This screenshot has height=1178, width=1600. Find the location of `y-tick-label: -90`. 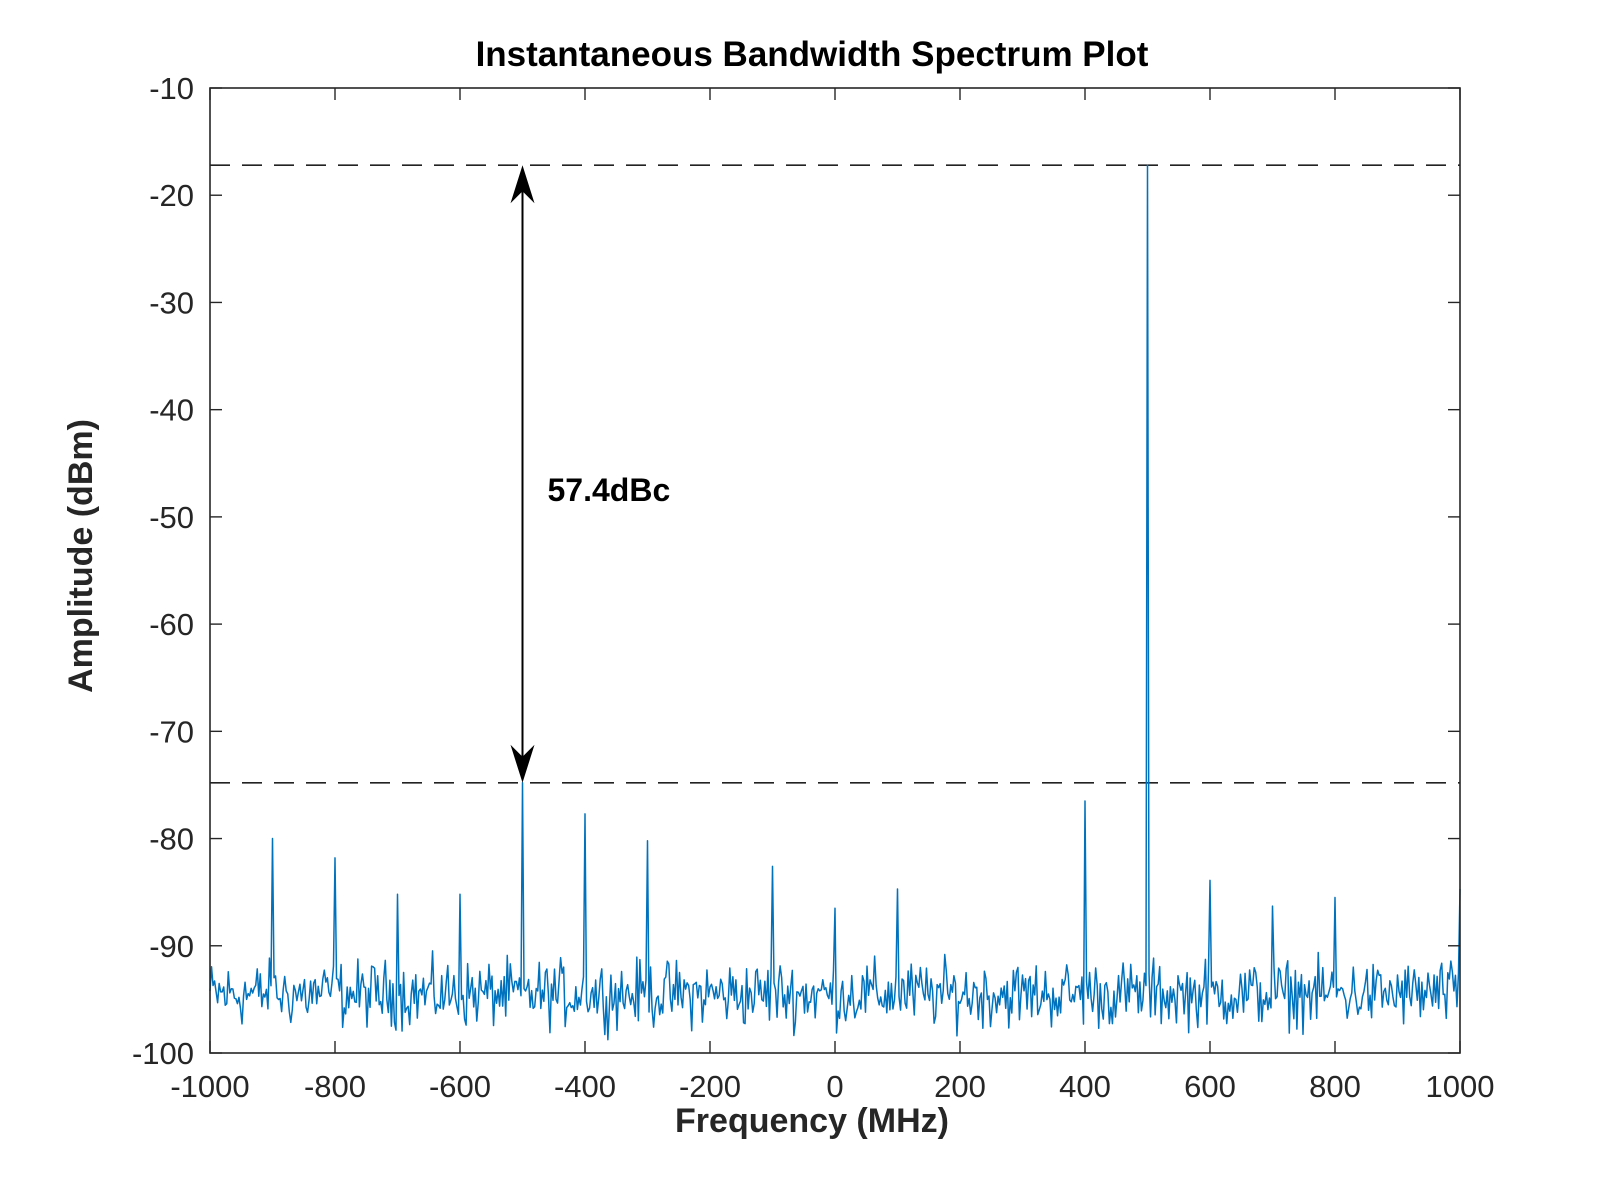

y-tick-label: -90 is located at coordinates (171, 946).